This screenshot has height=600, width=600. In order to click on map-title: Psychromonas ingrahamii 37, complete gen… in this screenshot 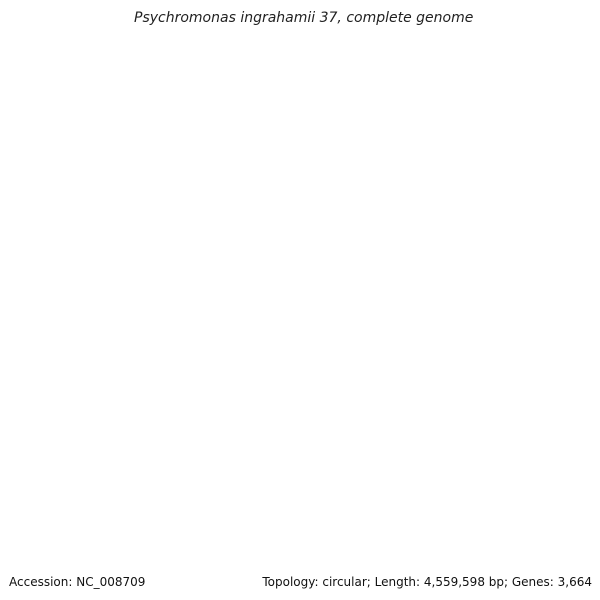, I will do `click(303, 18)`.